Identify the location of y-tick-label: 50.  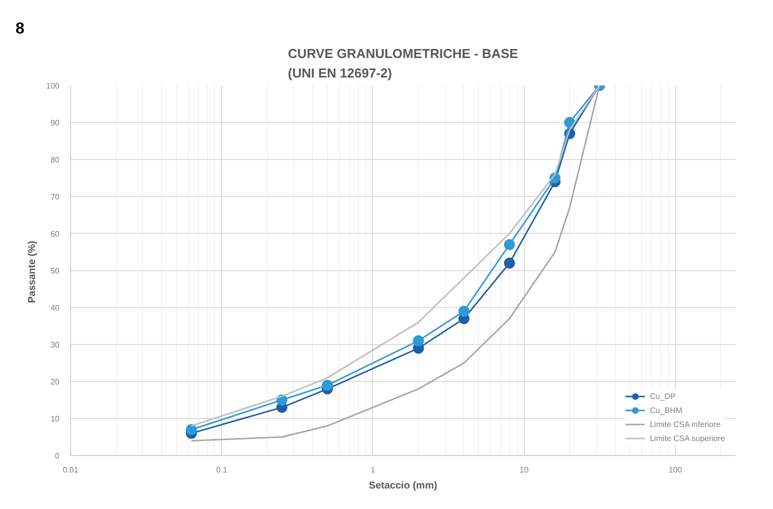
(55, 271).